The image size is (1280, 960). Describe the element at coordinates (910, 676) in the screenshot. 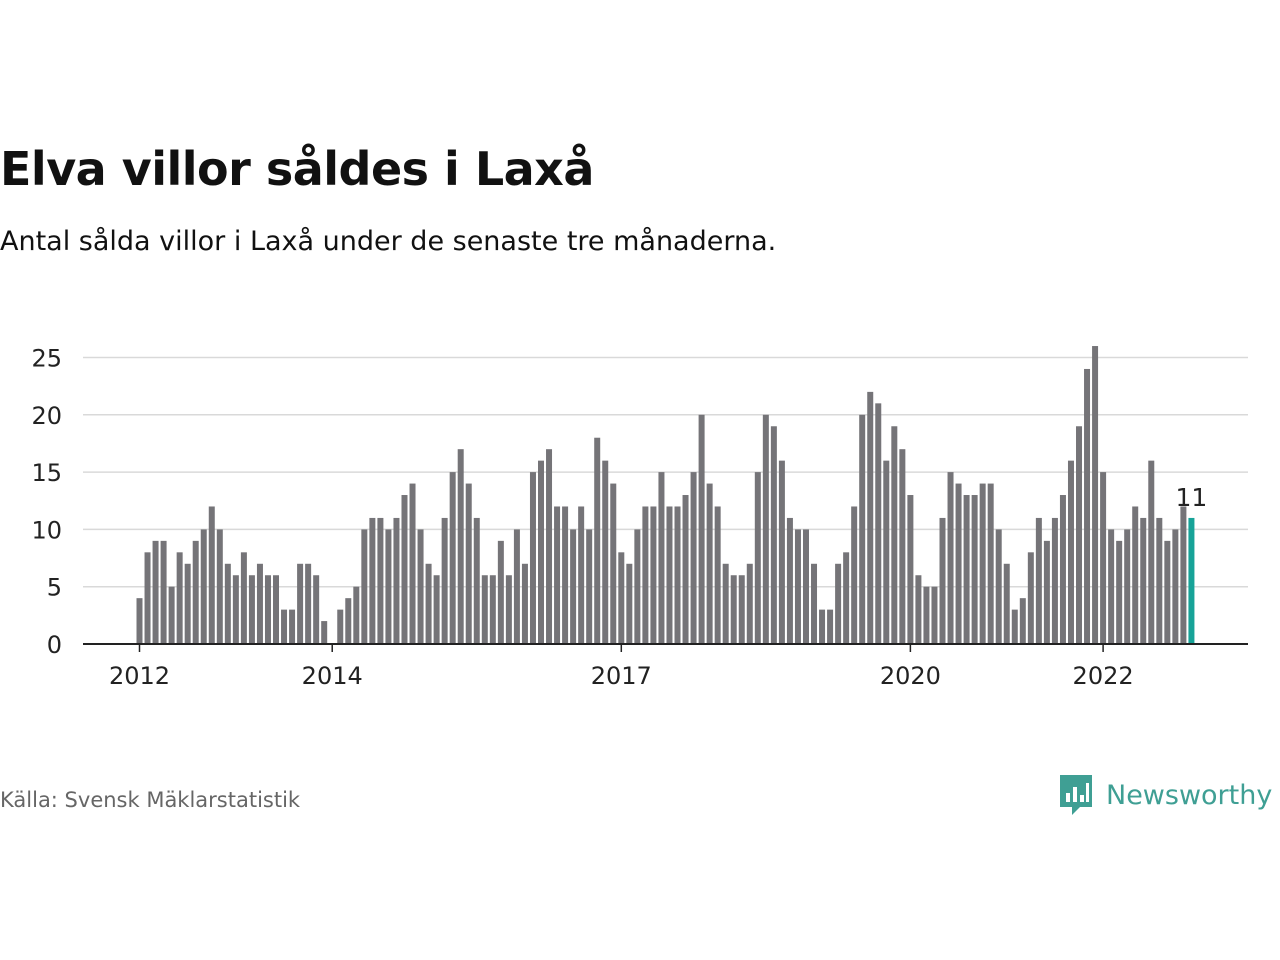

I see `x-tick-label: 2020` at that location.